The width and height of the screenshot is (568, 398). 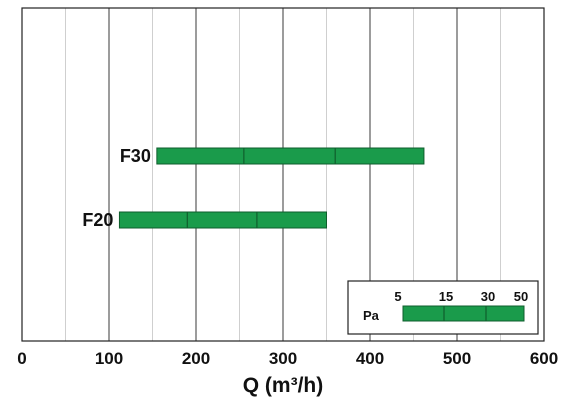 What do you see at coordinates (97, 220) in the screenshot?
I see `category-label-f20: F20` at bounding box center [97, 220].